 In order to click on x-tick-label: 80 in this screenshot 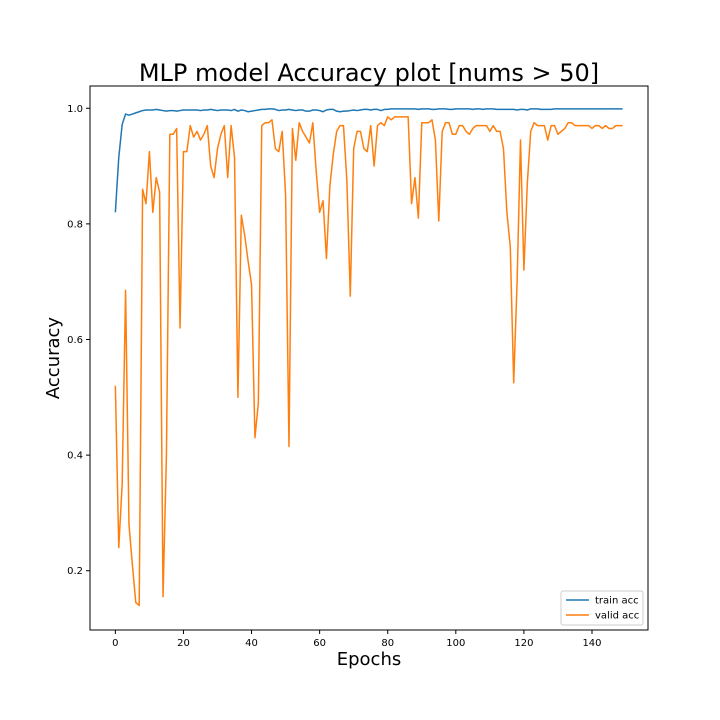, I will do `click(387, 643)`.